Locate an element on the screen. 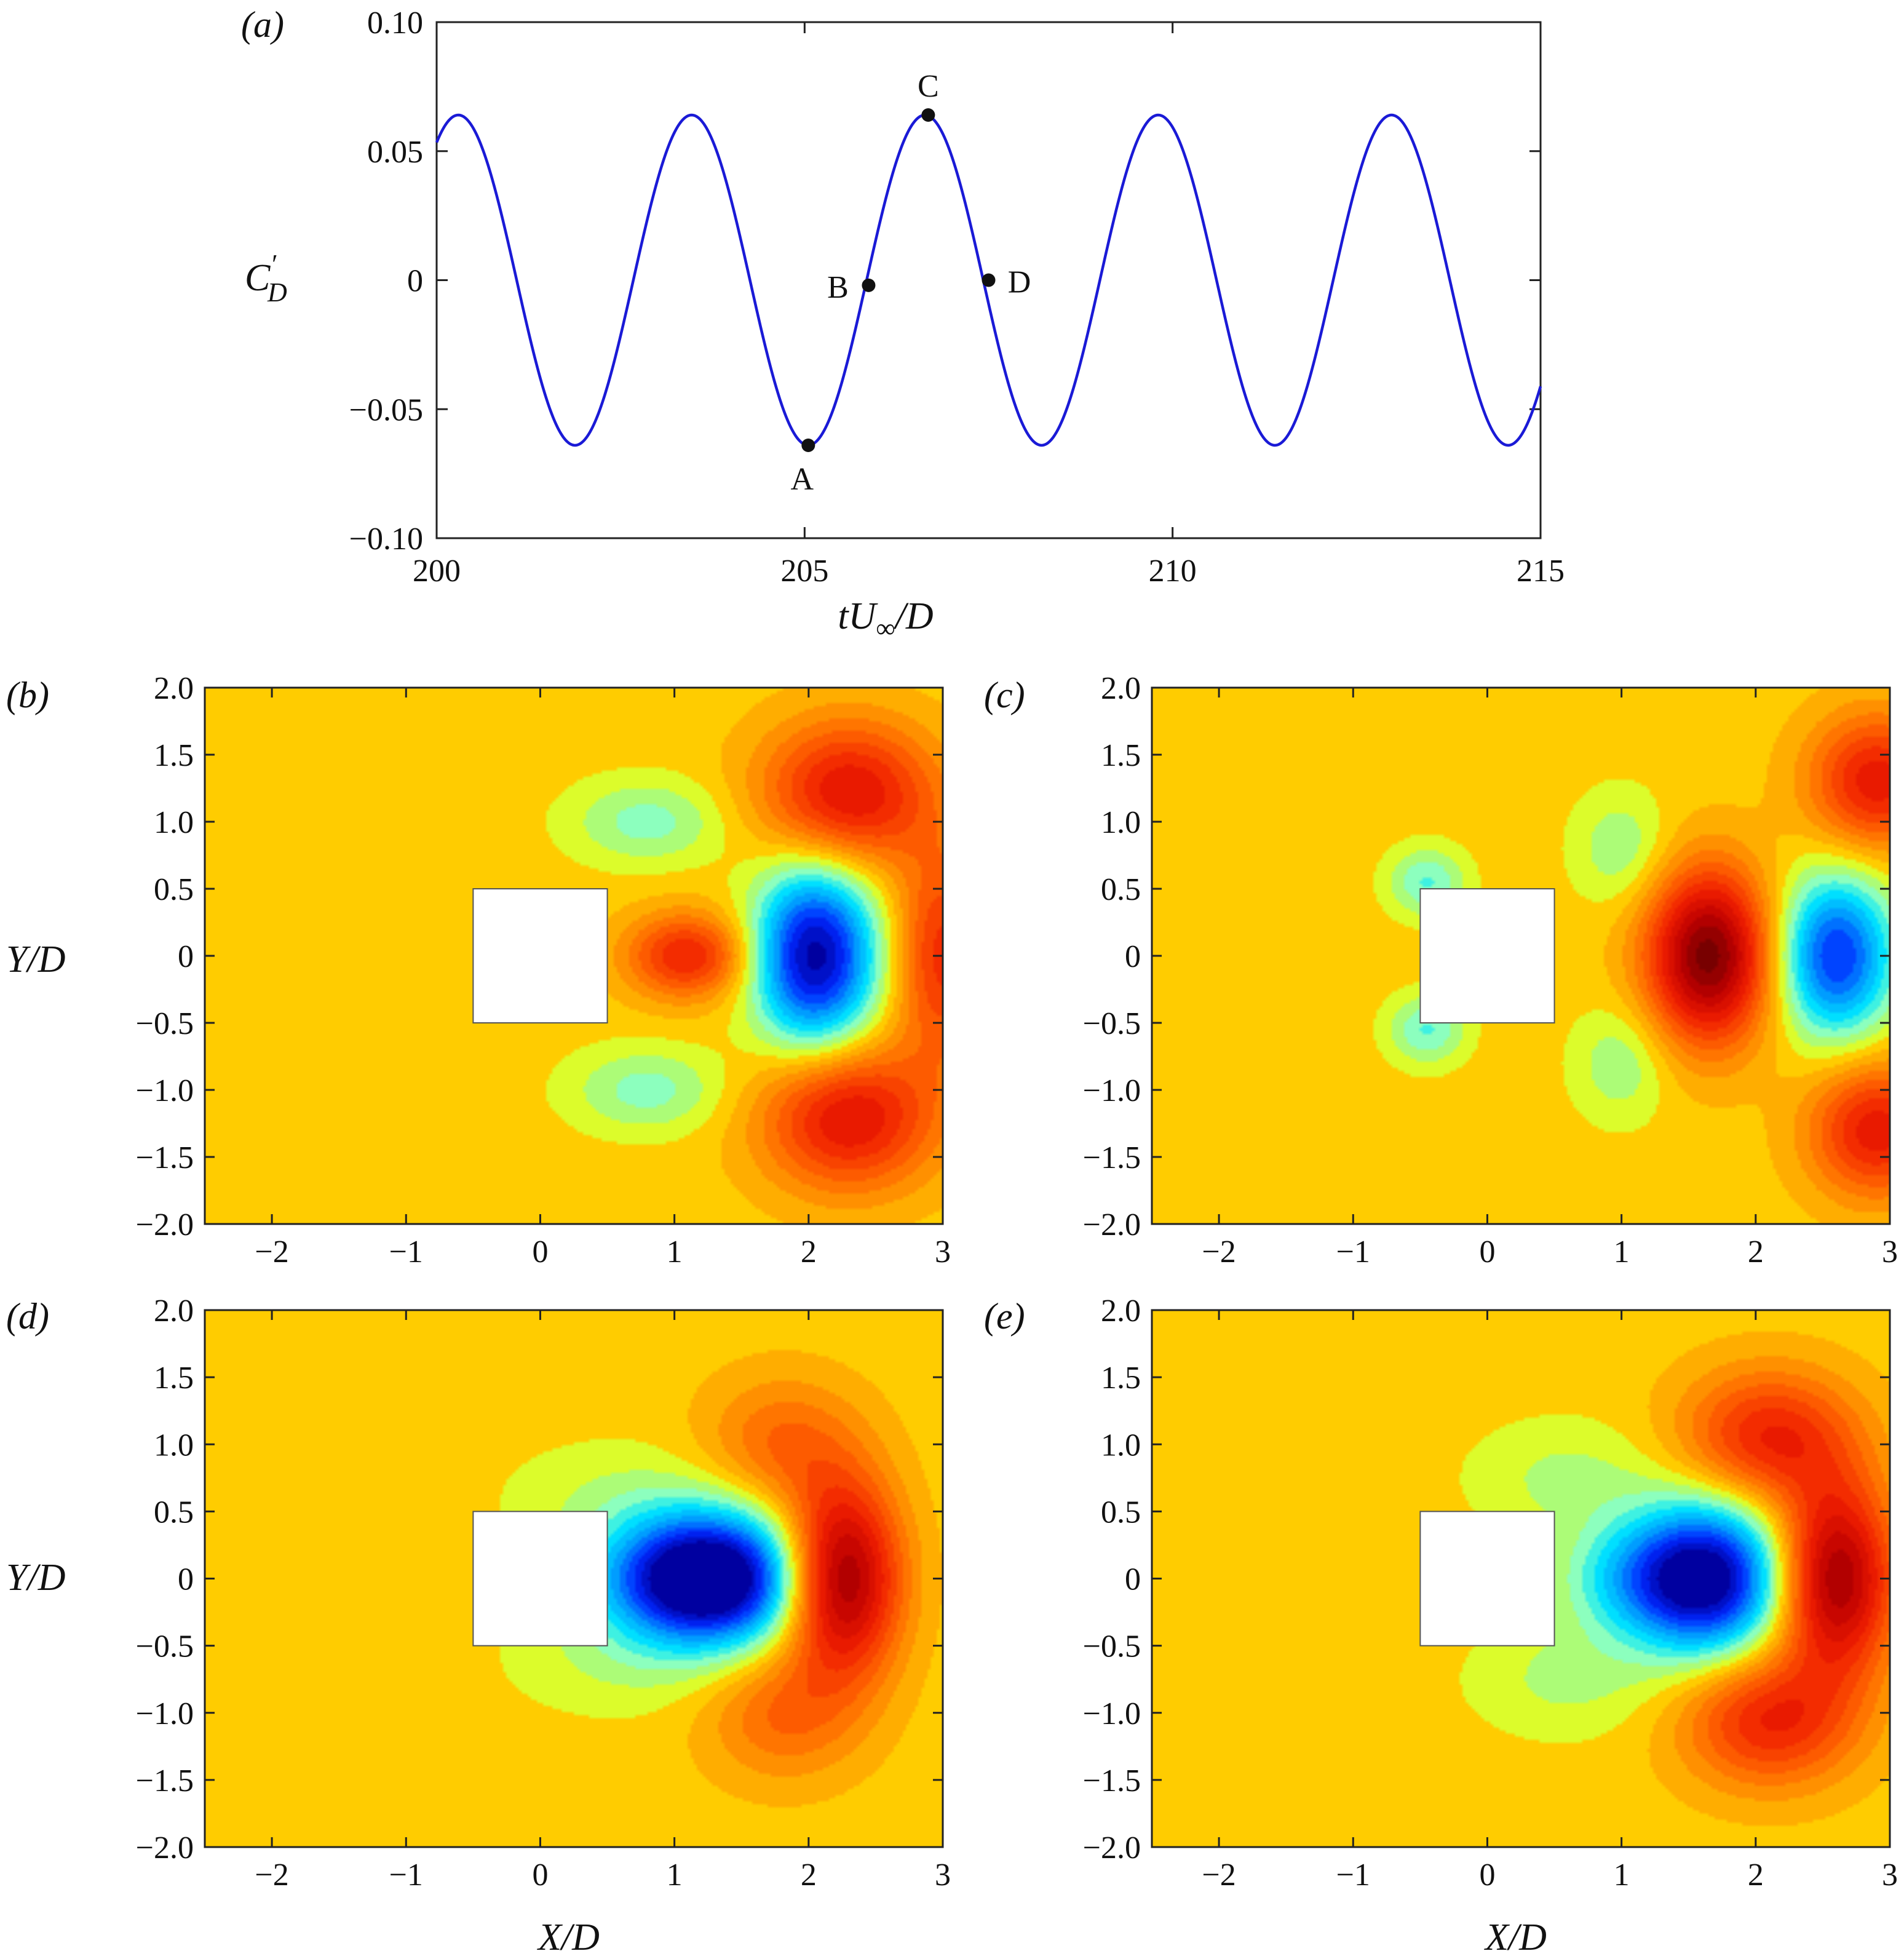 The width and height of the screenshot is (1904, 1959). panel-b-ylabel: Y/D is located at coordinates (35, 959).